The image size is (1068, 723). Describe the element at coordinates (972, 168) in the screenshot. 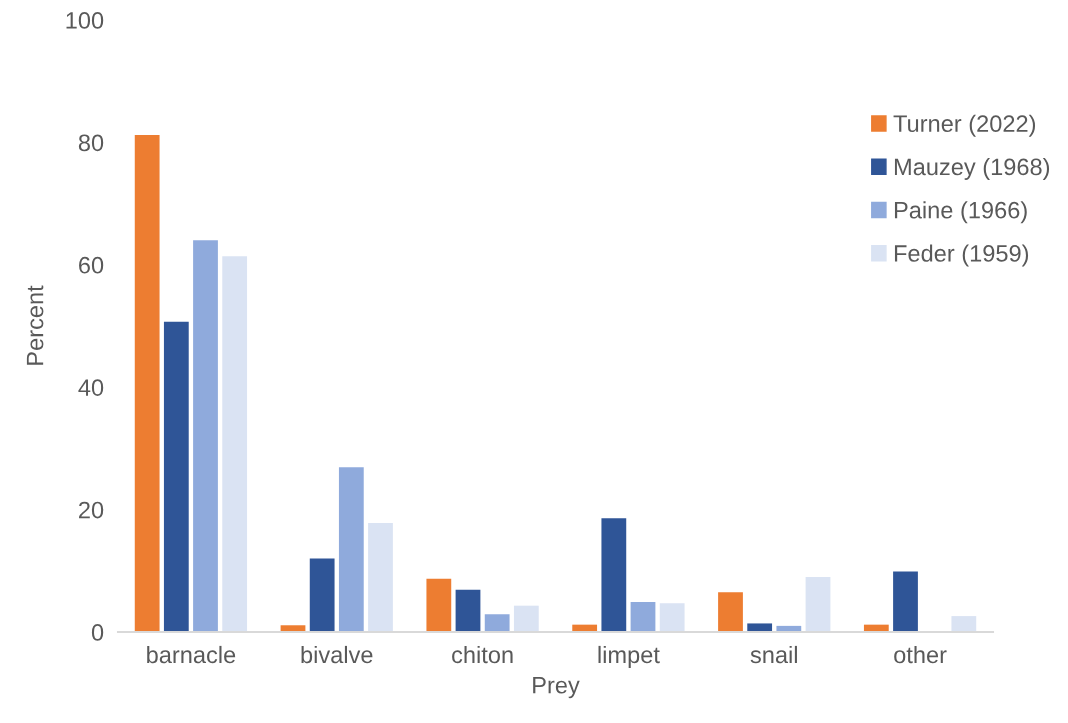

I see `legend-label: Mauzey (1968)` at that location.